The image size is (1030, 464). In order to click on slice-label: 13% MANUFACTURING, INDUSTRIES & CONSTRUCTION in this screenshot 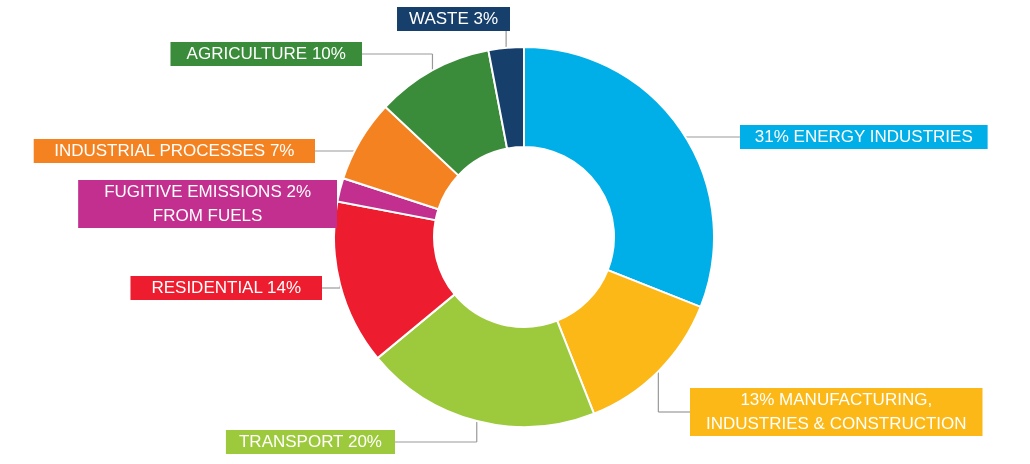, I will do `click(836, 411)`.